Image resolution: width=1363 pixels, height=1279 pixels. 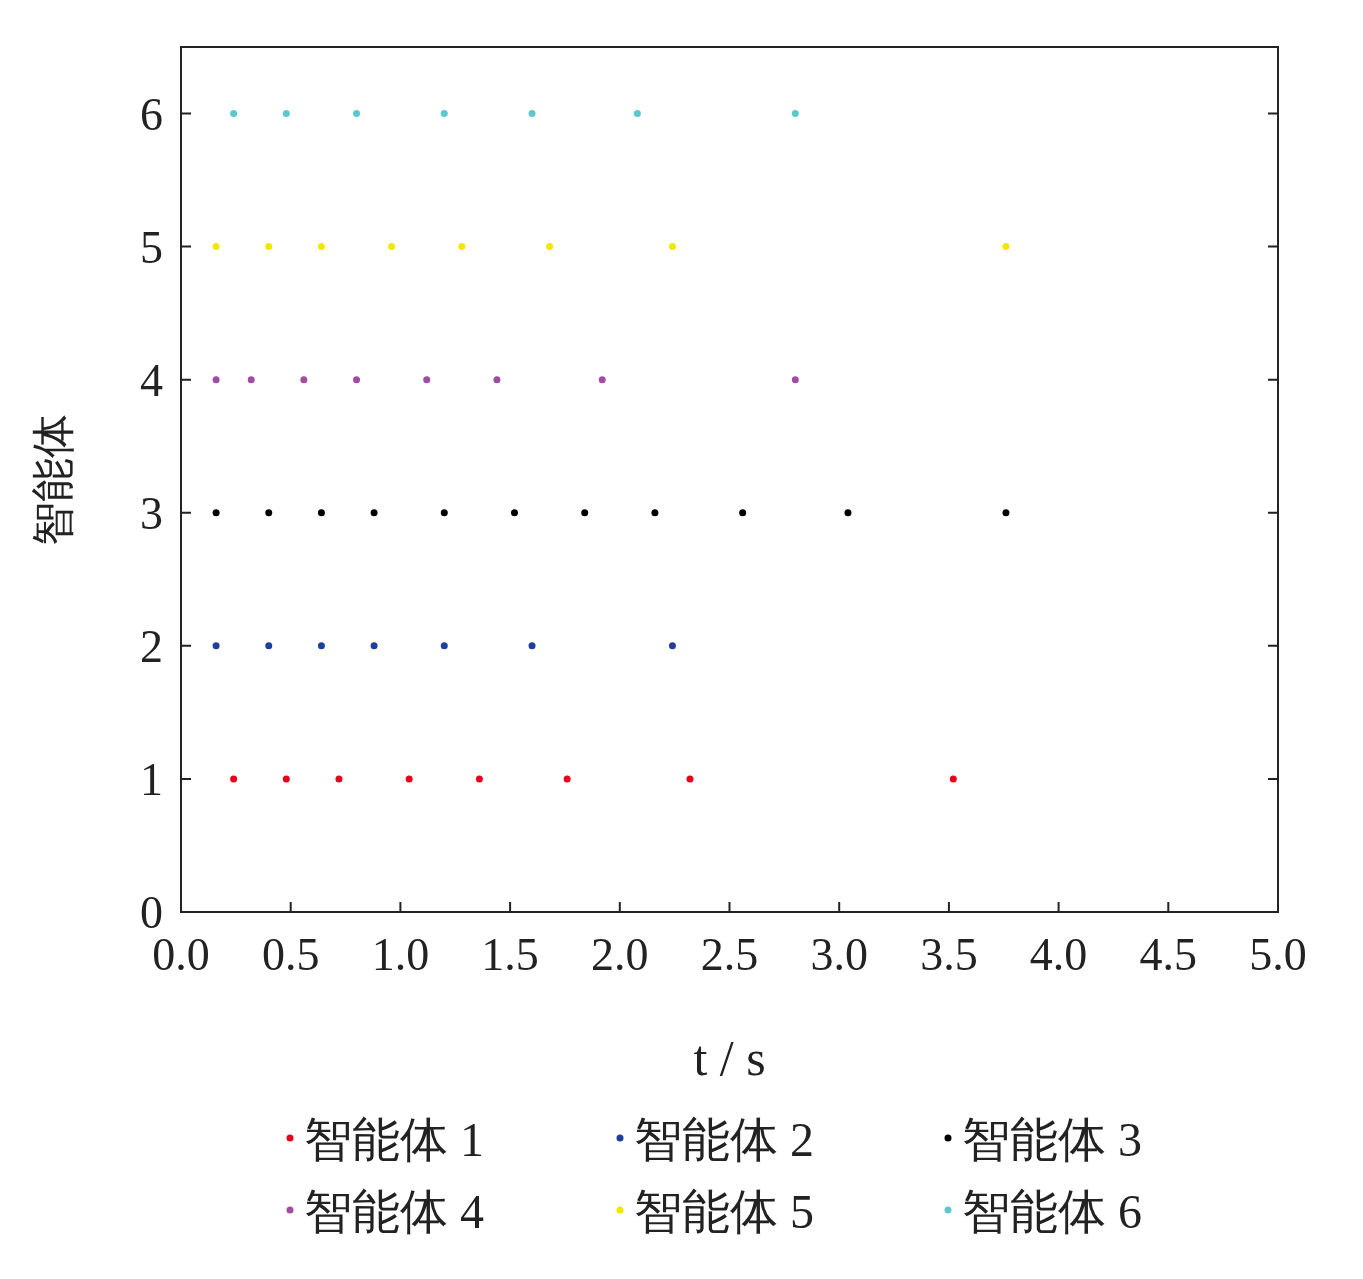 I want to click on x-tick-label: 3.5, so click(x=949, y=954).